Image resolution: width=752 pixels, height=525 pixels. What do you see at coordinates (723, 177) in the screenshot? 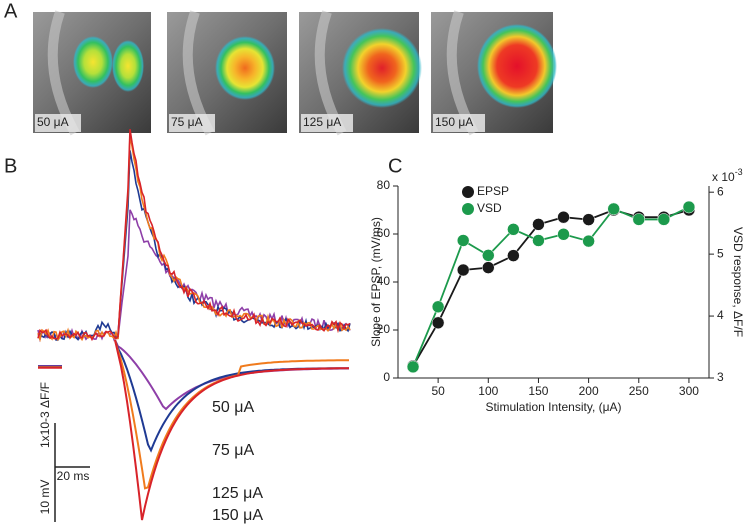
I see `multiplier-base: x 10` at bounding box center [723, 177].